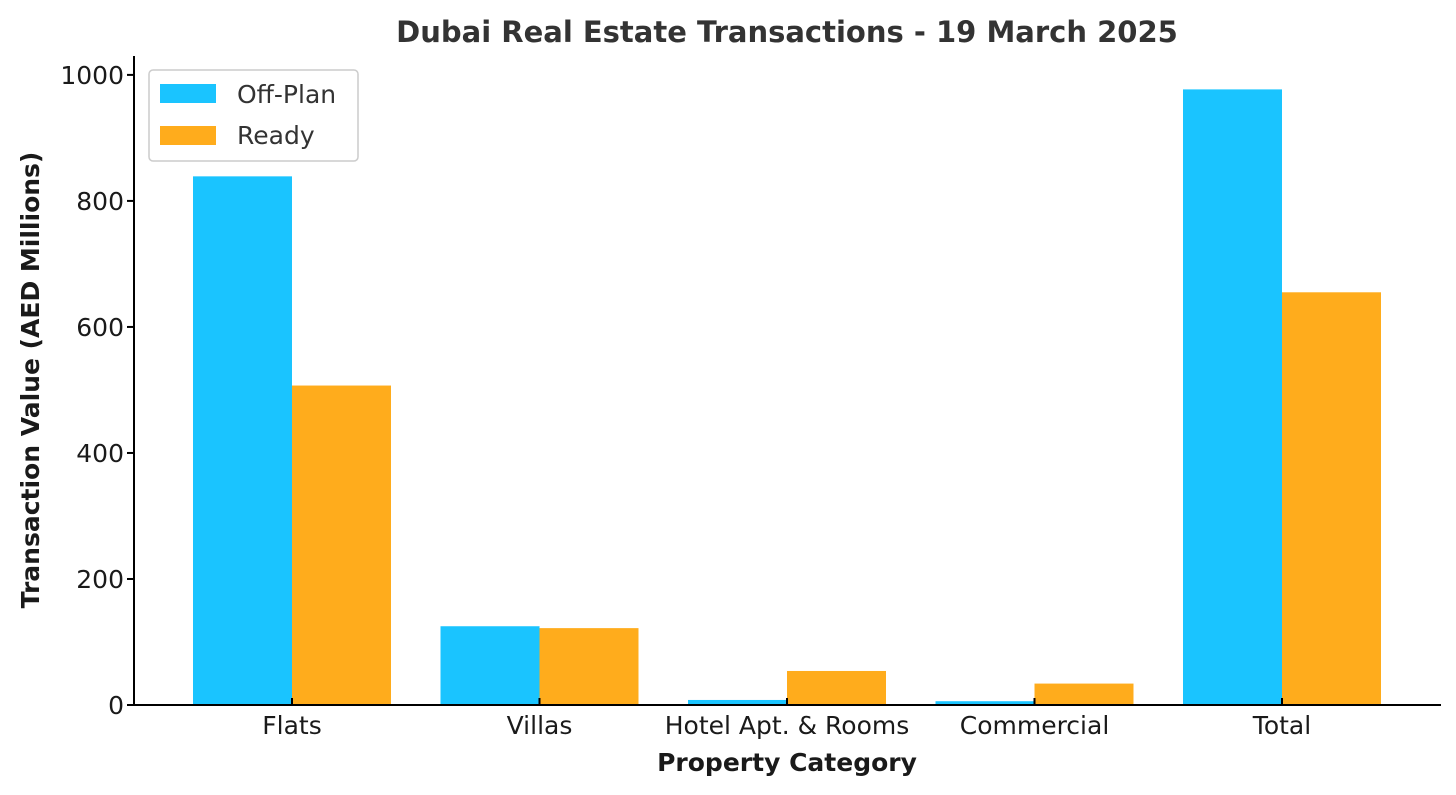 The image size is (1456, 795). I want to click on legend-label-off-plan: Off-Plan, so click(286, 94).